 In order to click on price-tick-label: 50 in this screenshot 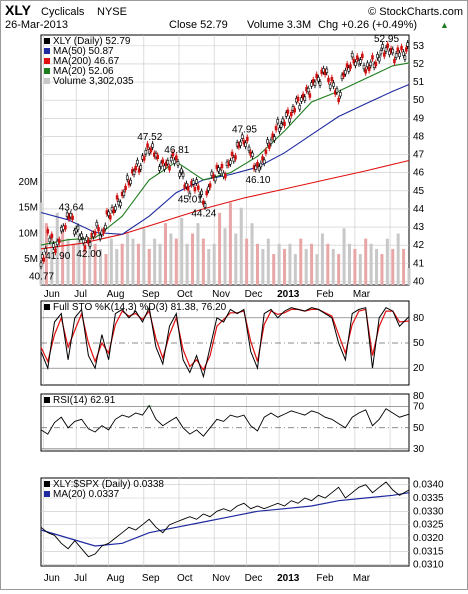, I will do `click(419, 100)`.